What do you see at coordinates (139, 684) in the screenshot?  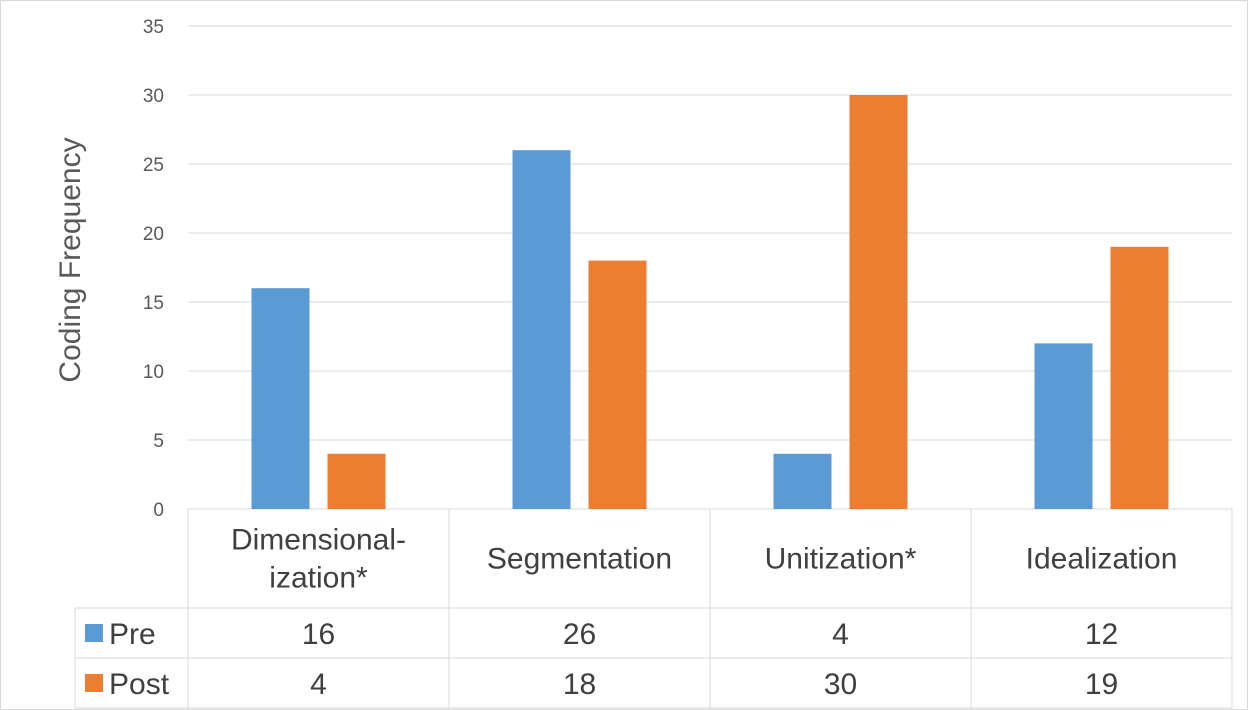 I see `legend-label-post: Post` at bounding box center [139, 684].